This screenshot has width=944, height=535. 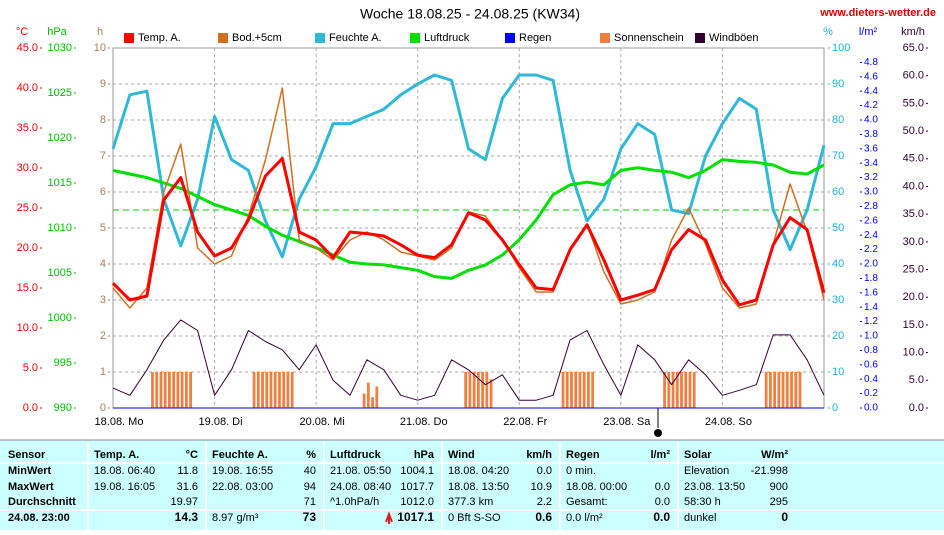 I want to click on table-header: Sensor, so click(x=27, y=455).